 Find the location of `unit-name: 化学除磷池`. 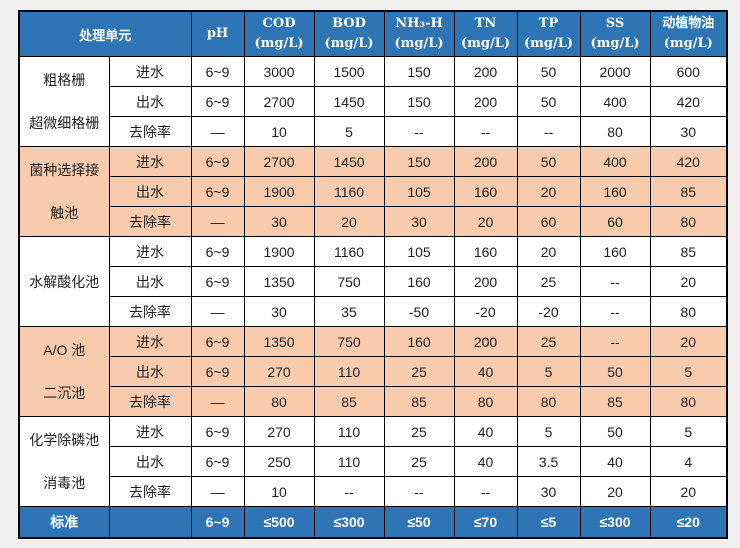

unit-name: 化学除磷池 is located at coordinates (64, 439).